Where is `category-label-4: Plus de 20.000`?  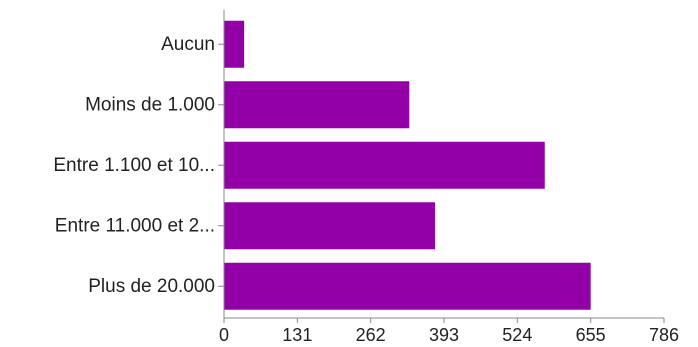 category-label-4: Plus de 20.000 is located at coordinates (151, 286).